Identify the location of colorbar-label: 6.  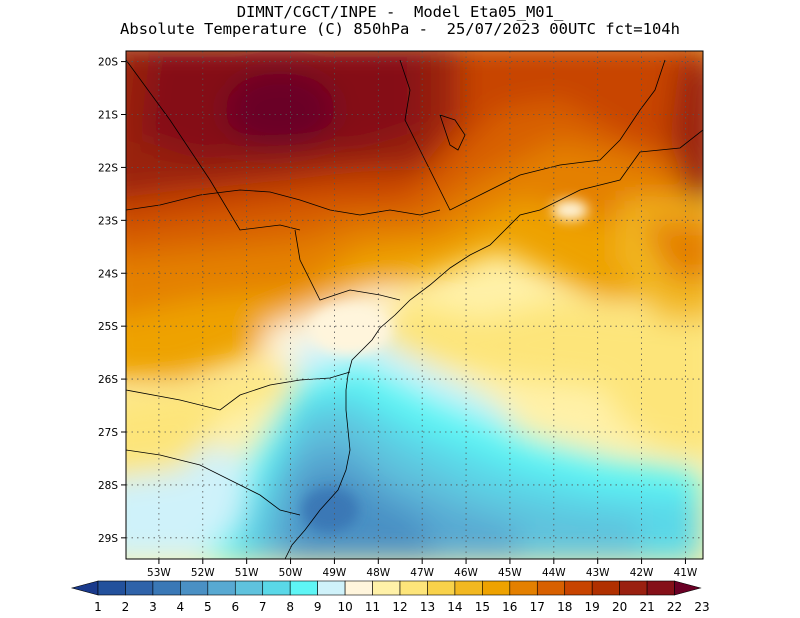
(235, 607).